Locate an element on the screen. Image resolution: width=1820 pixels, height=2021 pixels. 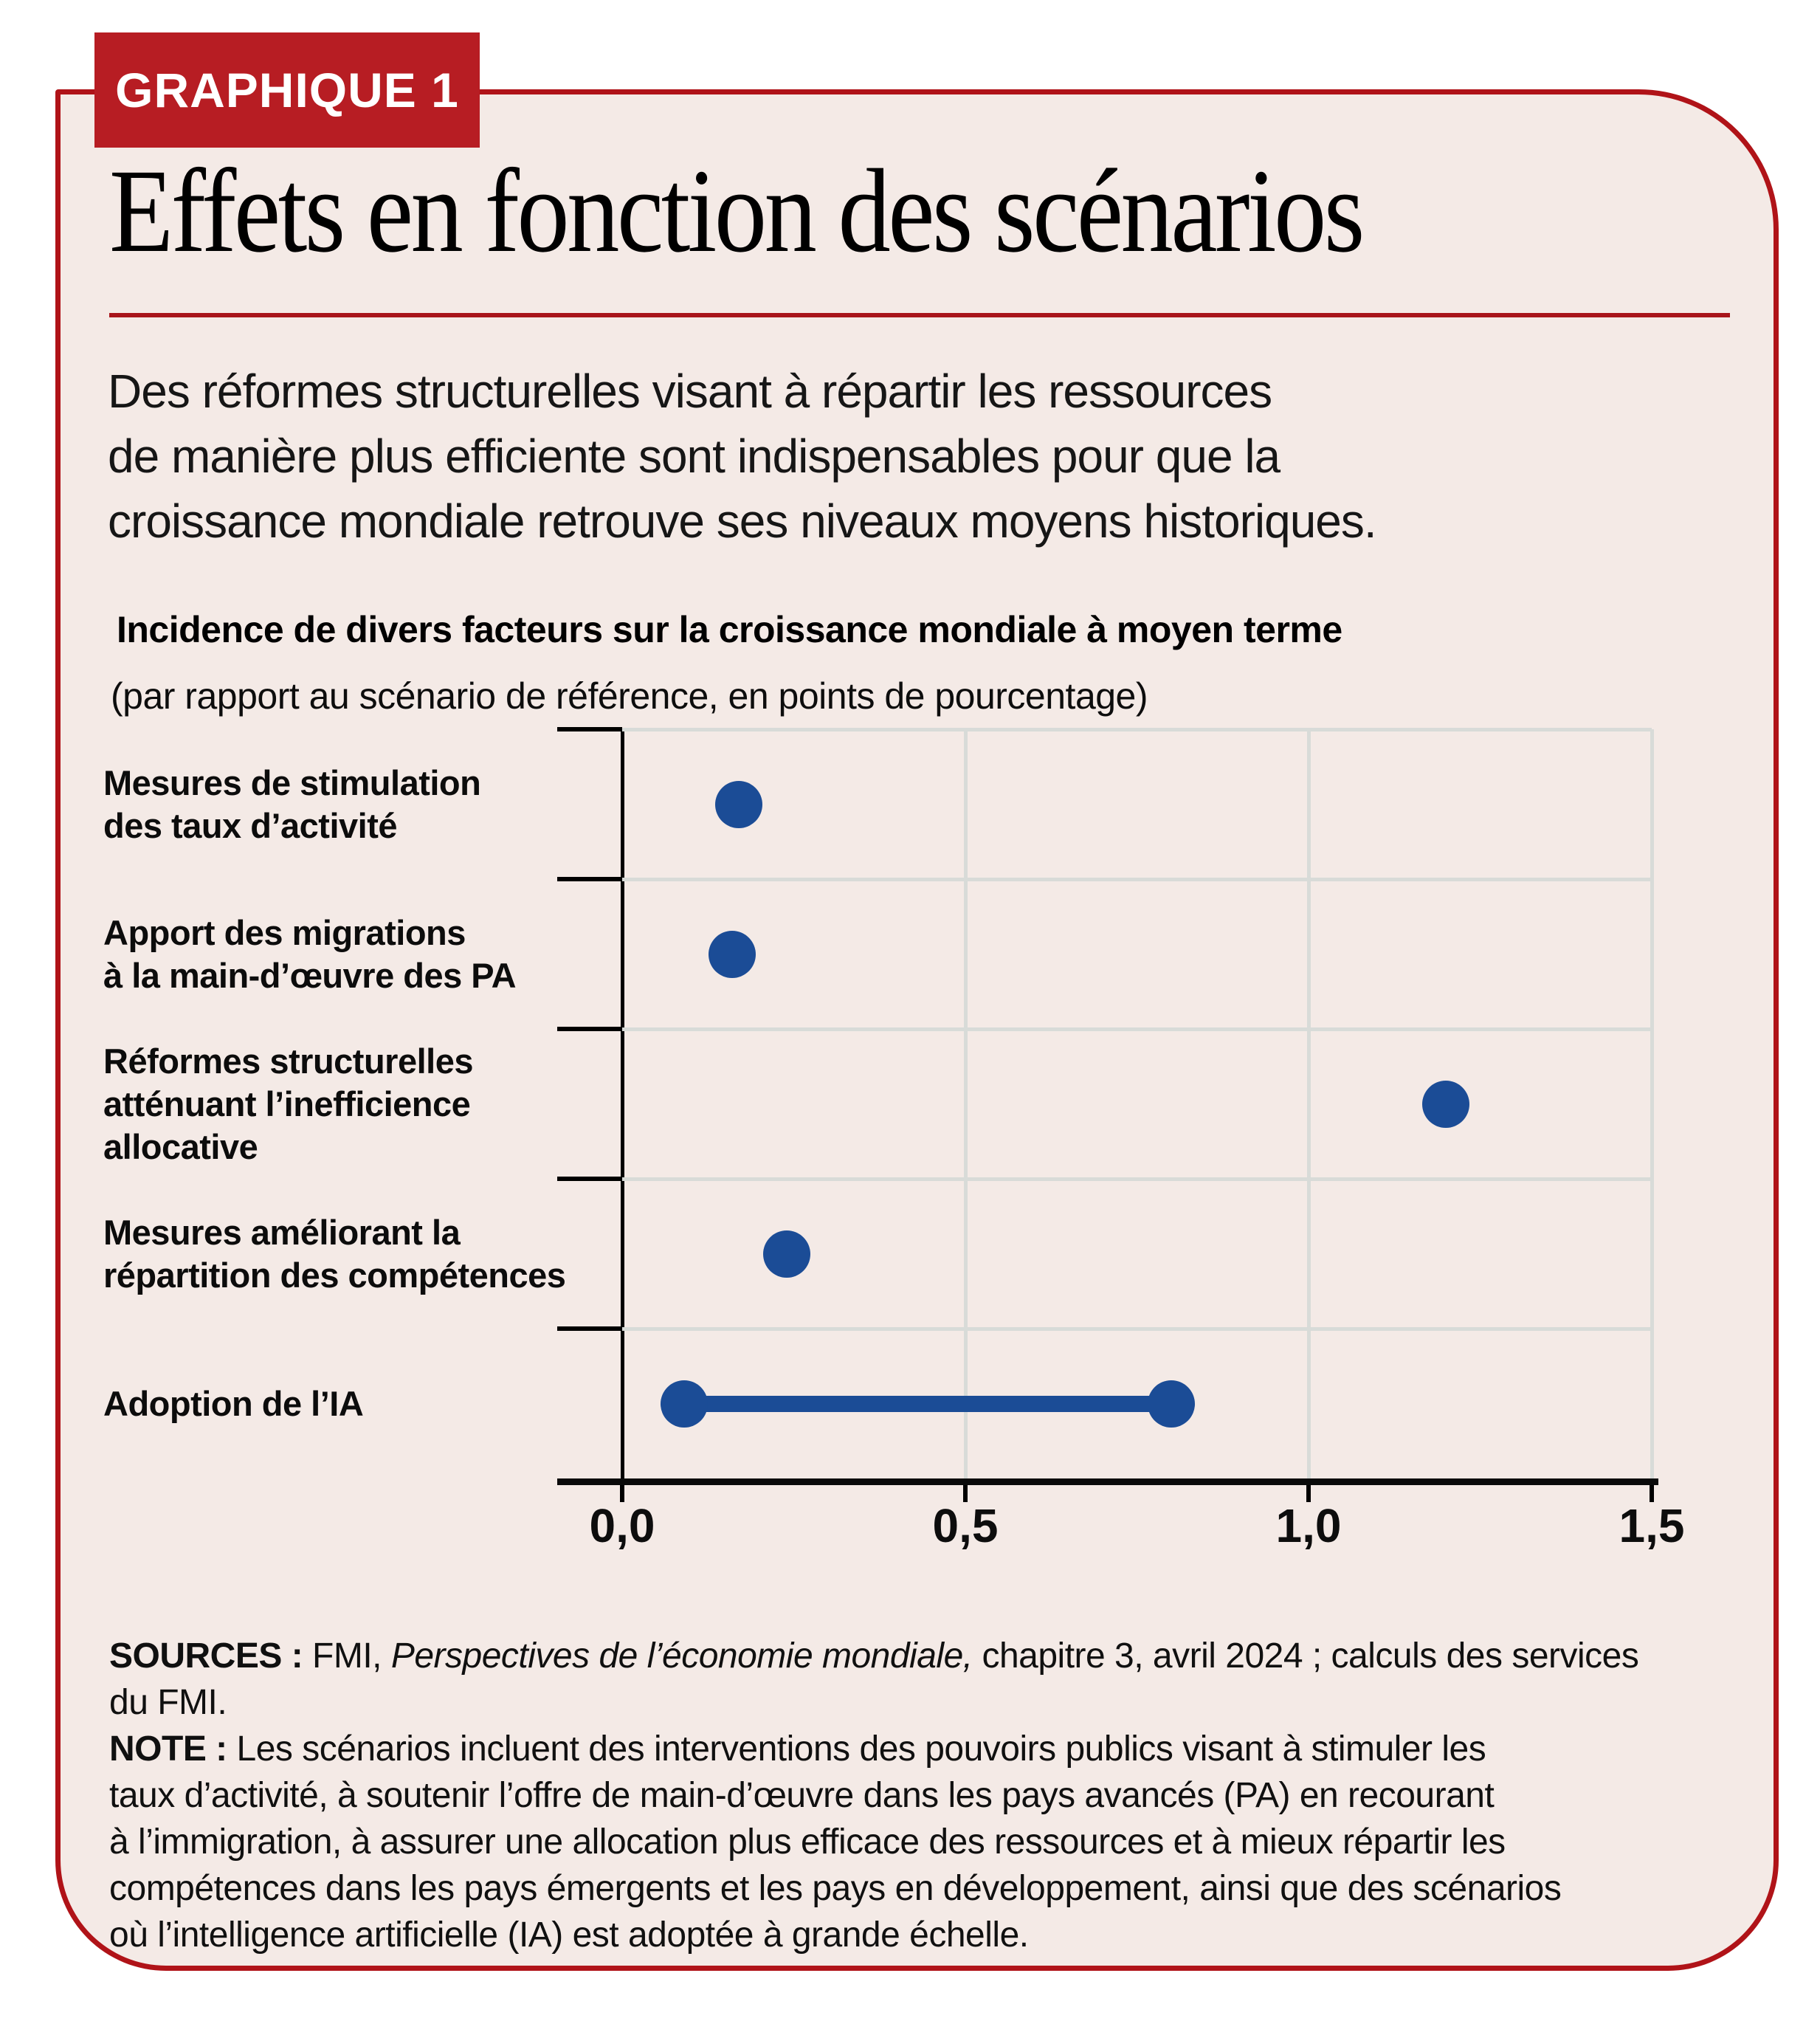
x-tick-label: 0,0 is located at coordinates (622, 1525).